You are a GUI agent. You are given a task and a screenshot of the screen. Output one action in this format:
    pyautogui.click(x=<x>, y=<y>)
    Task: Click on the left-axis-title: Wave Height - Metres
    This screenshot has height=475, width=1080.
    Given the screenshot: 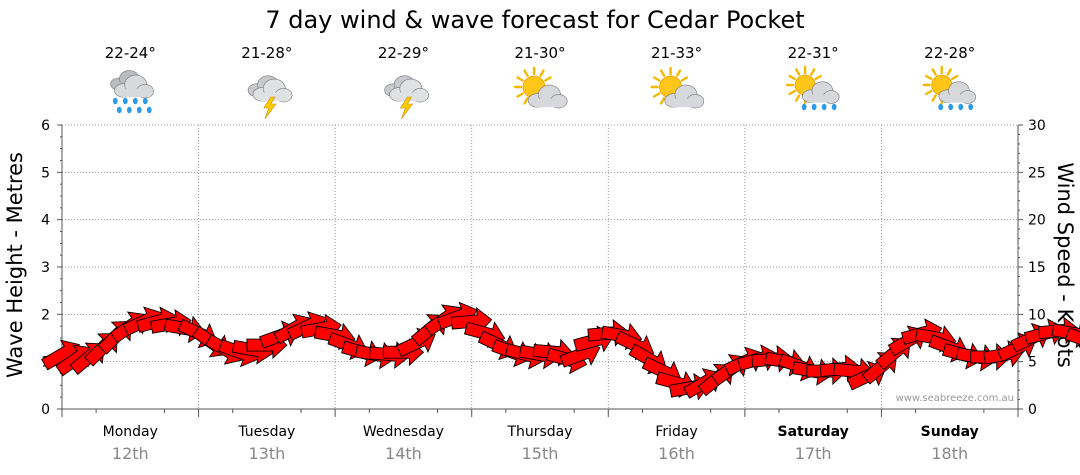 What is the action you would take?
    pyautogui.click(x=15, y=265)
    